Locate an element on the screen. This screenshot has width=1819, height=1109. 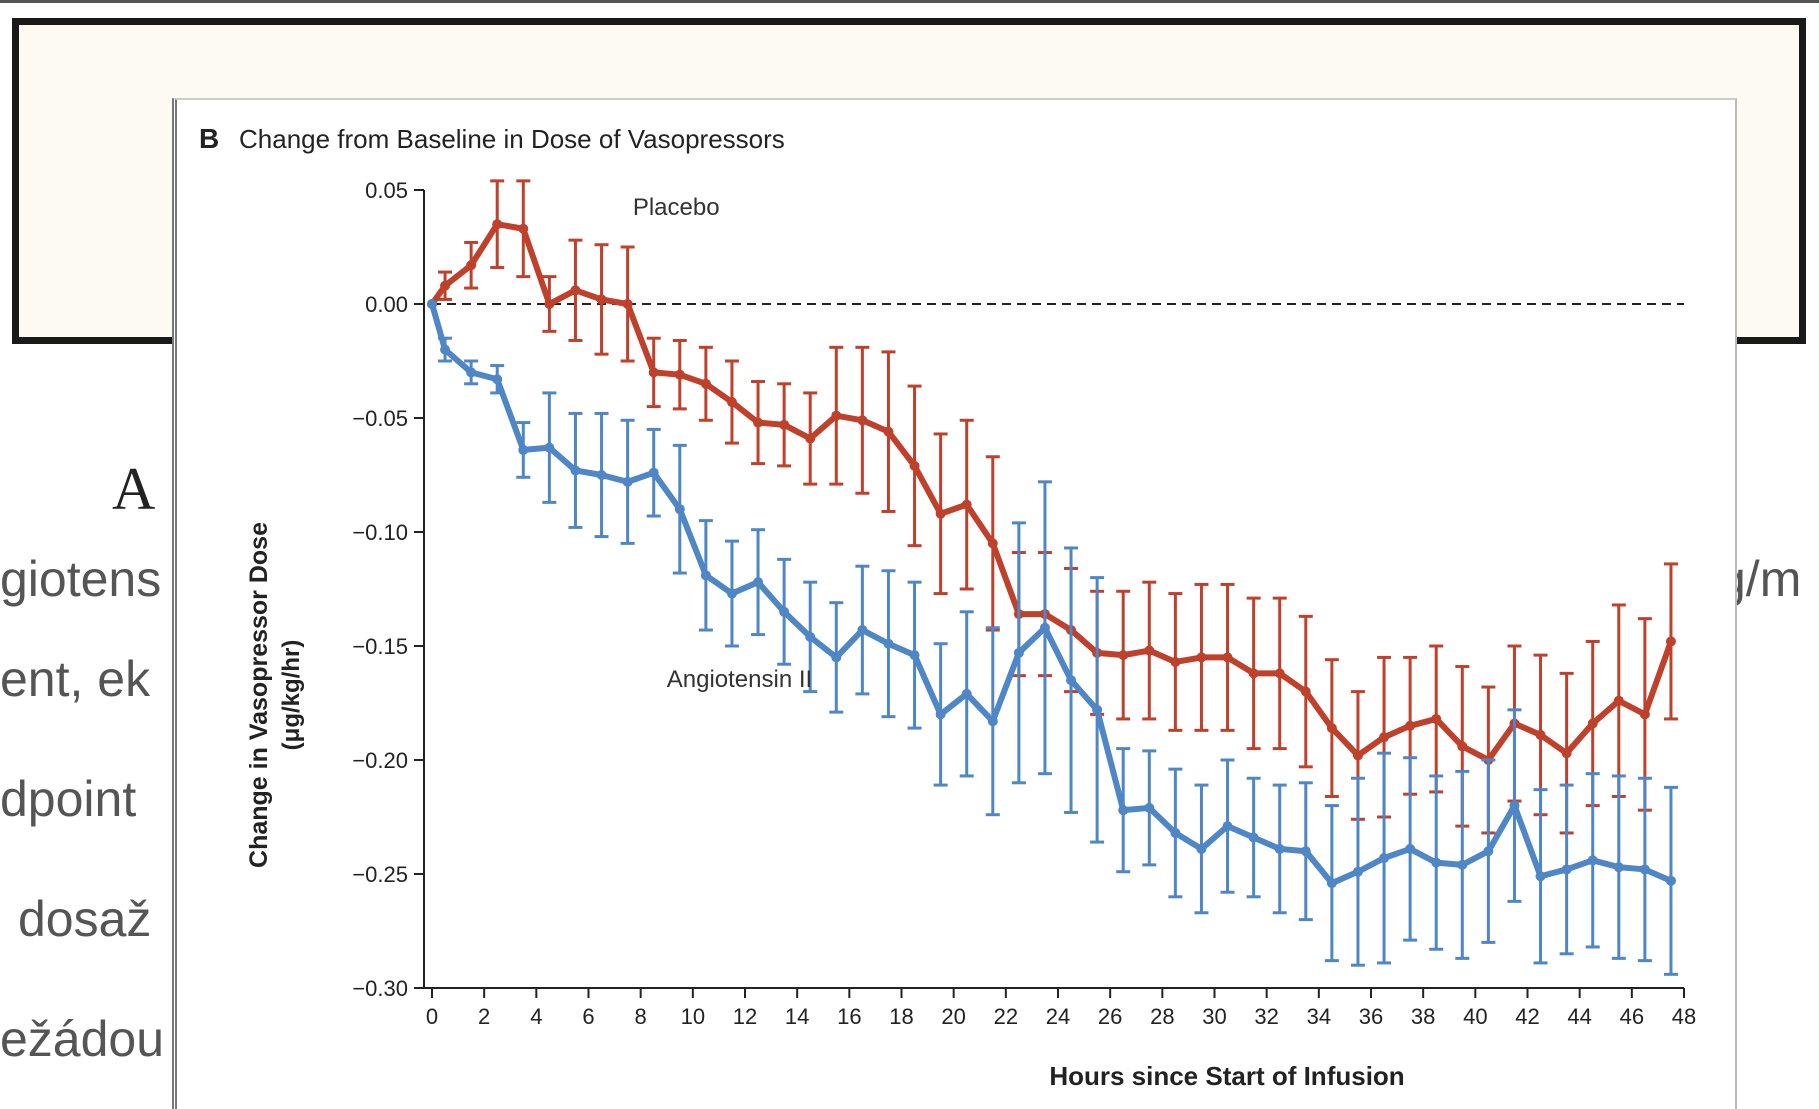
x-tick-label: 46 is located at coordinates (1632, 1016).